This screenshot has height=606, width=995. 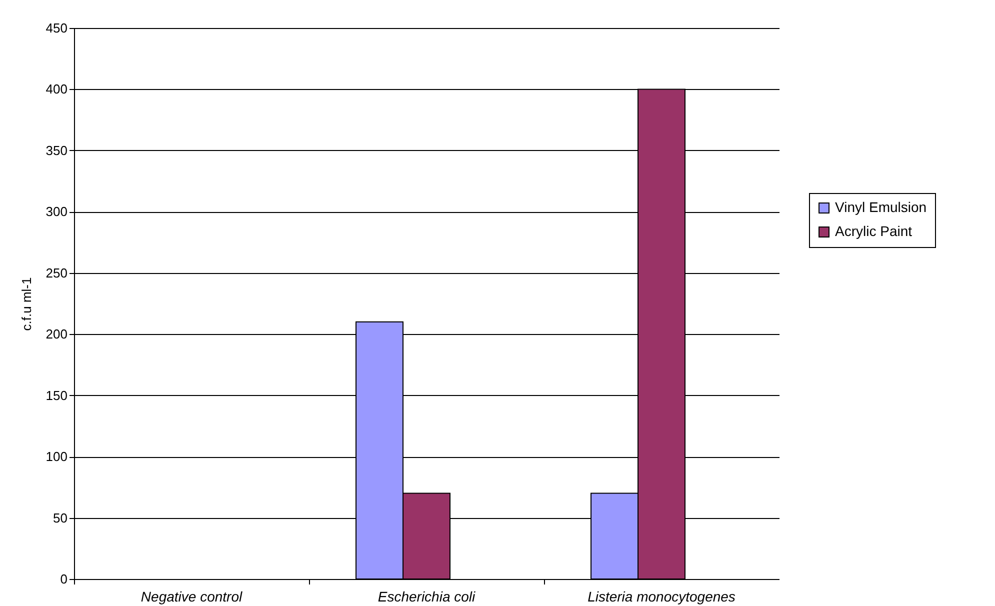 I want to click on y-axis-title: c.f.u ml-1, so click(x=26, y=304).